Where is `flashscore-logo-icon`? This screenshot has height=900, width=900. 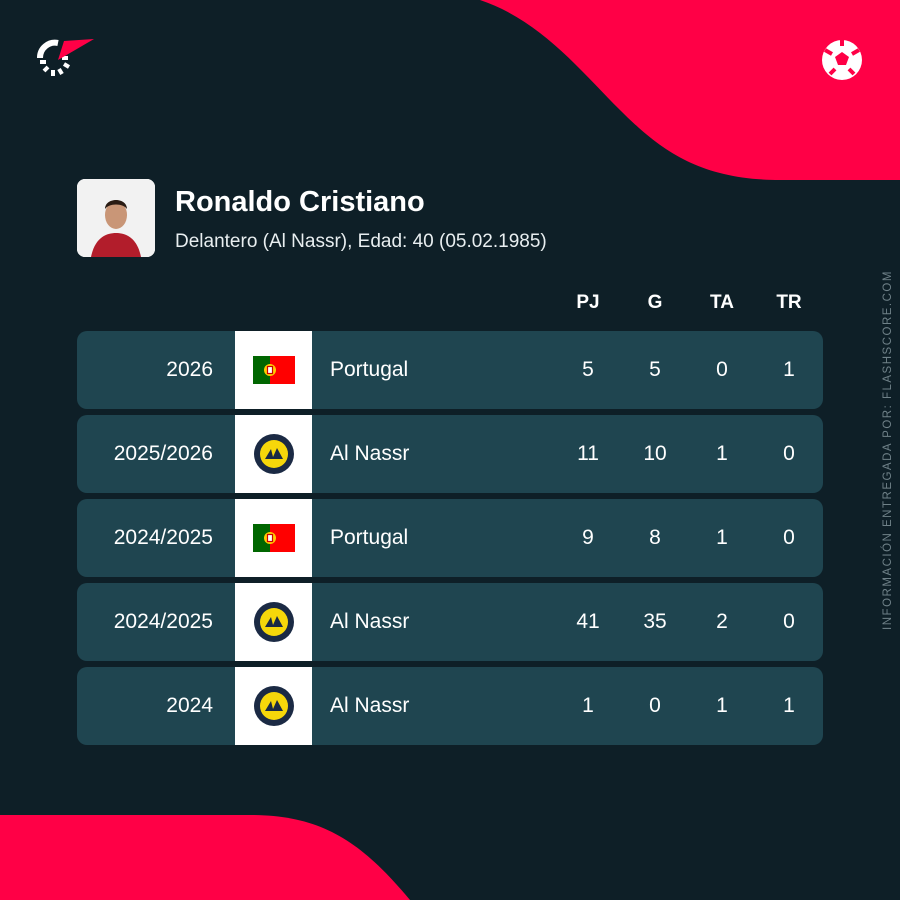
flashscore-logo-icon is located at coordinates (65, 57).